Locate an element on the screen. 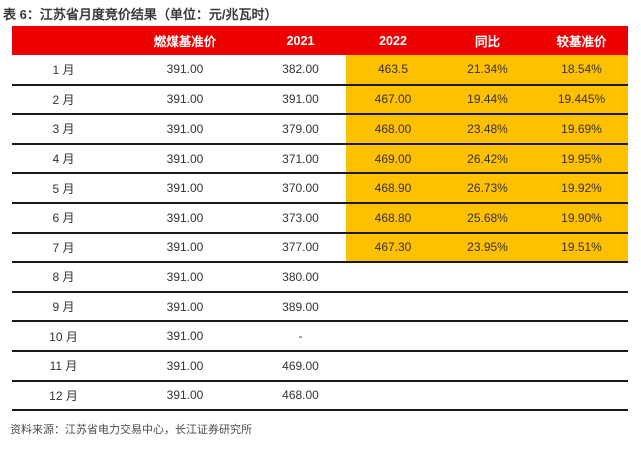  table-row: 3 月 391.00 379.00 468.00 23.48% 19.69% is located at coordinates (320, 129).